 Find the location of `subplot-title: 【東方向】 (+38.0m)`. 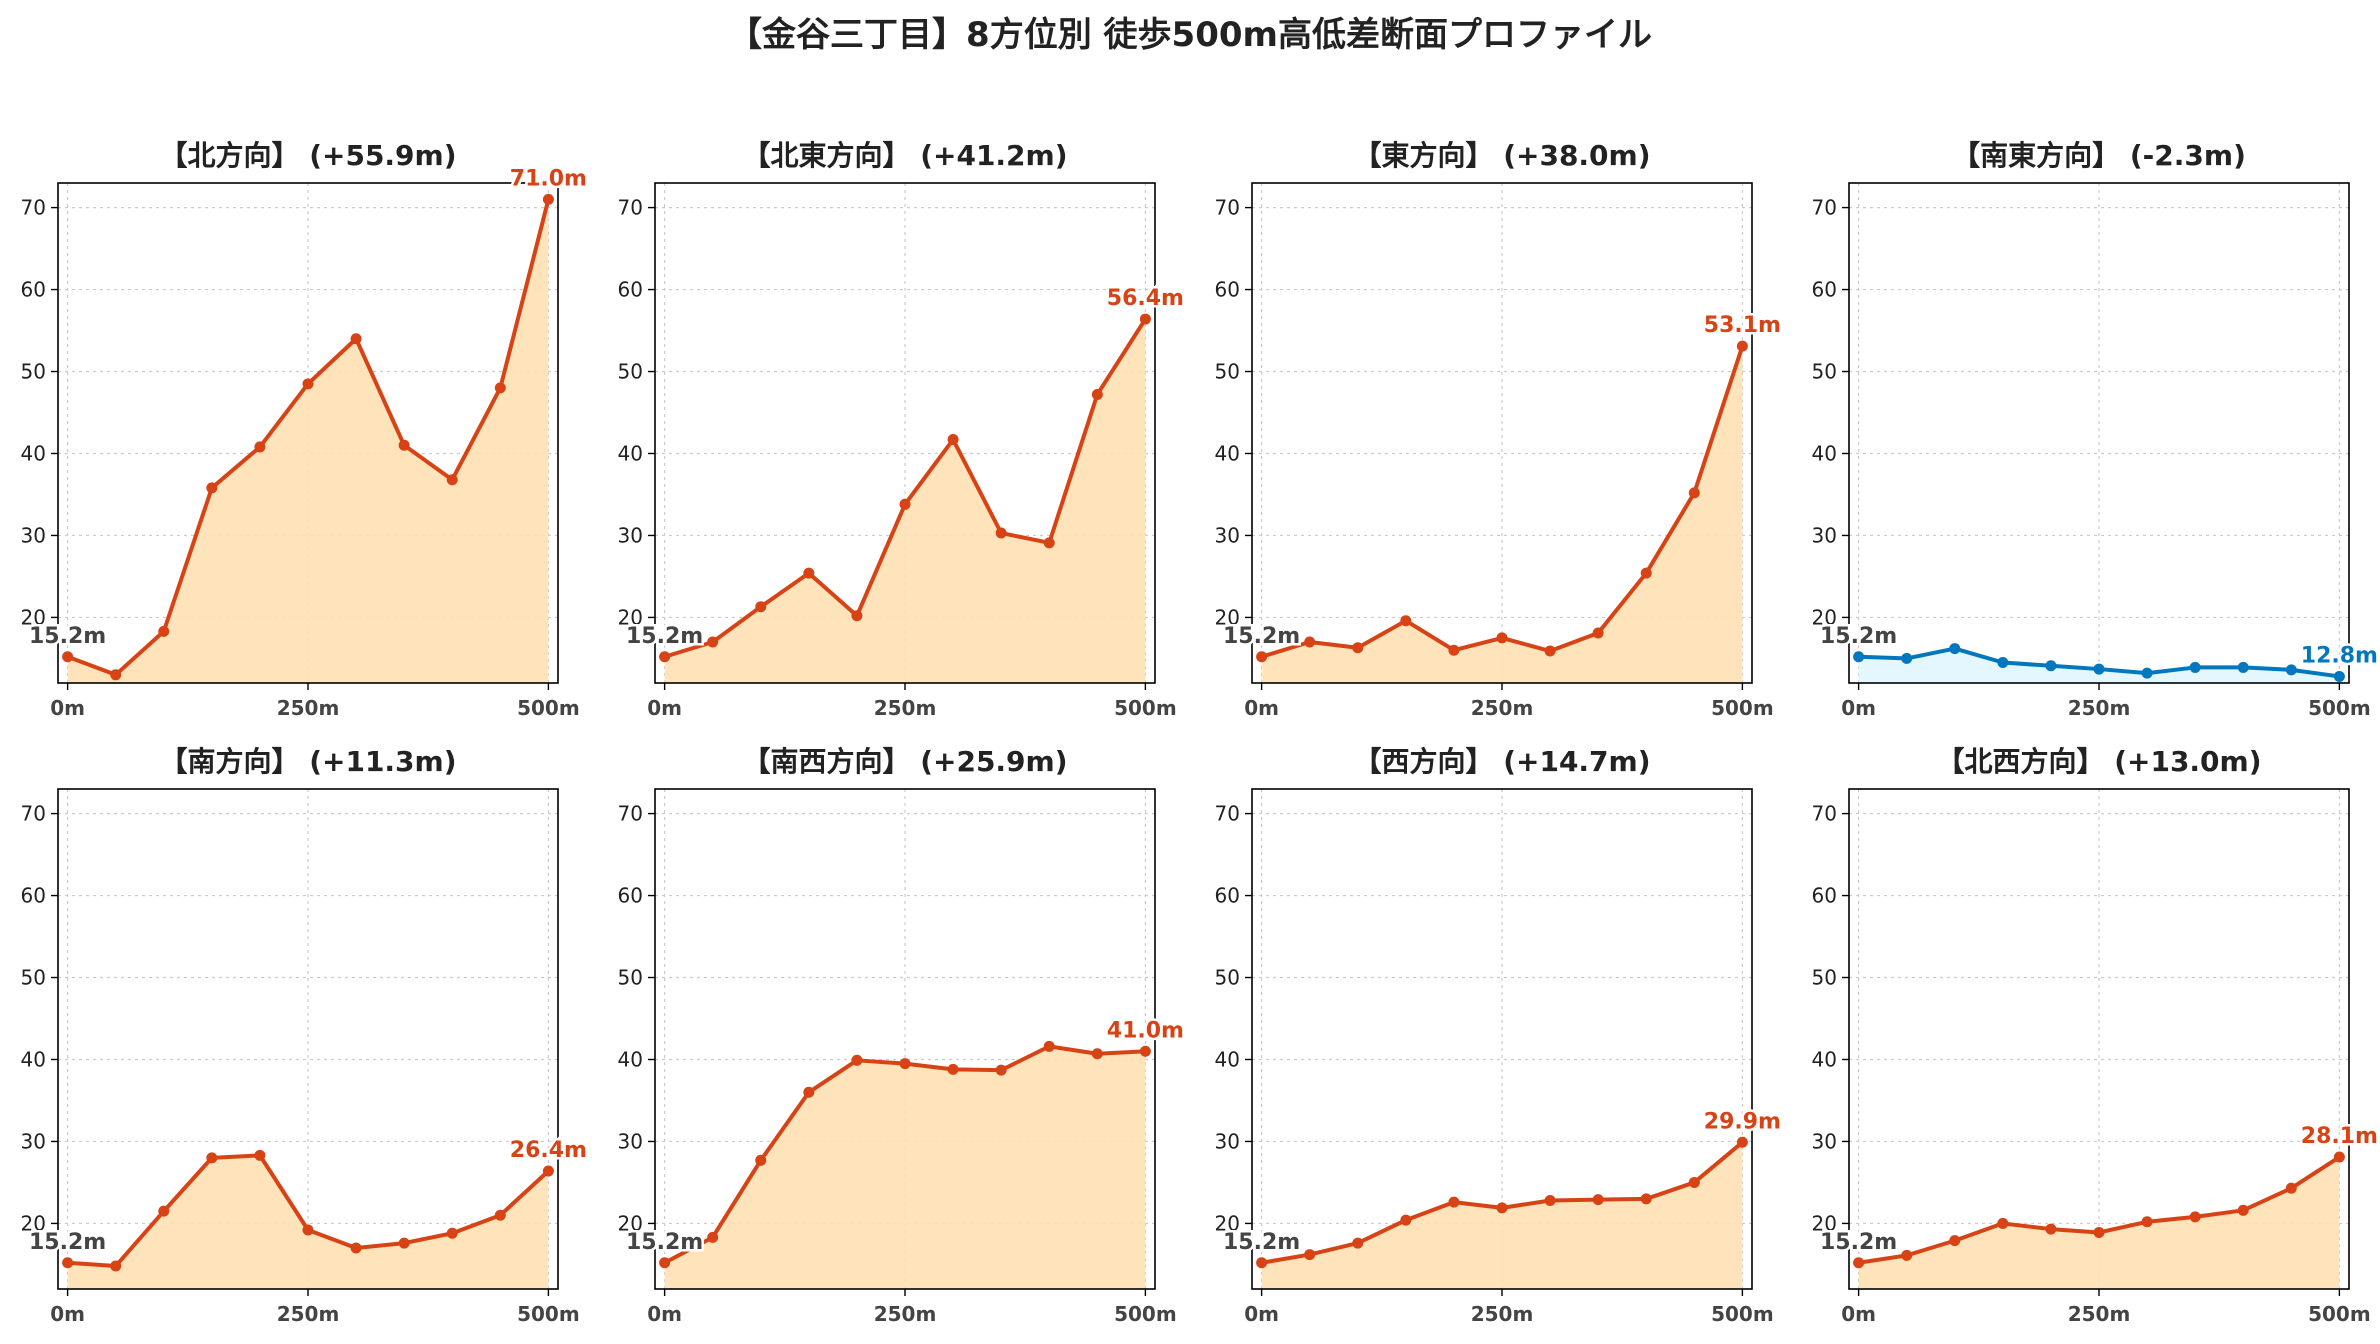

subplot-title: 【東方向】 (+38.0m) is located at coordinates (1501, 155).